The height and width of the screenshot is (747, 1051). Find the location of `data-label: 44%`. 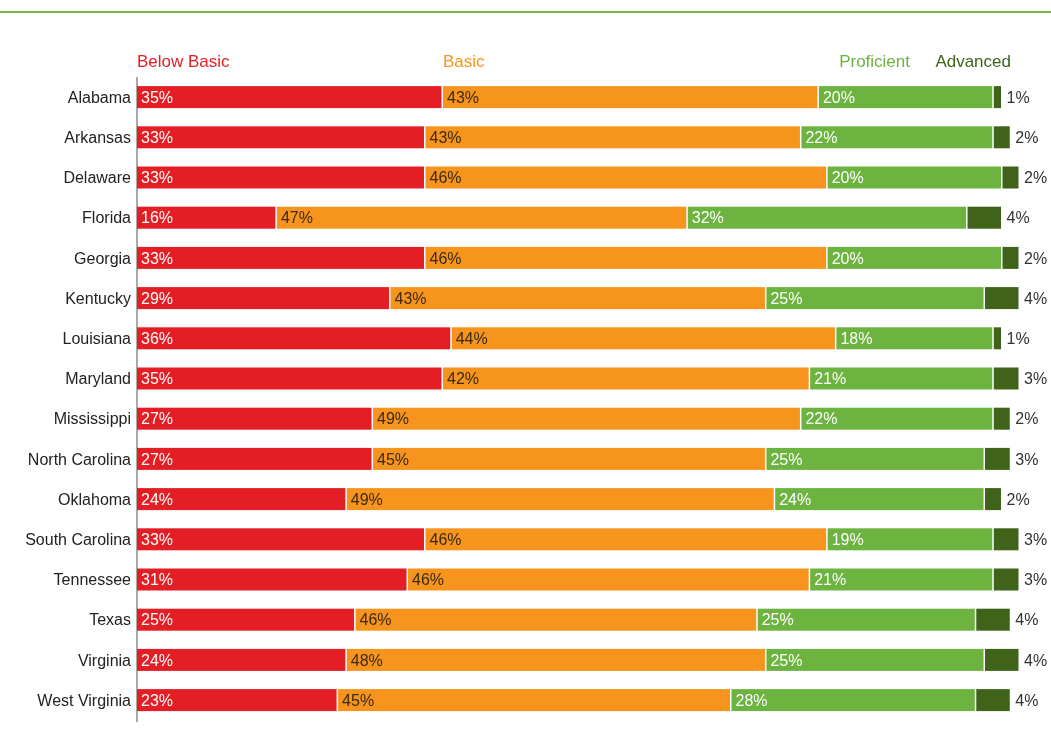

data-label: 44% is located at coordinates (471, 338).